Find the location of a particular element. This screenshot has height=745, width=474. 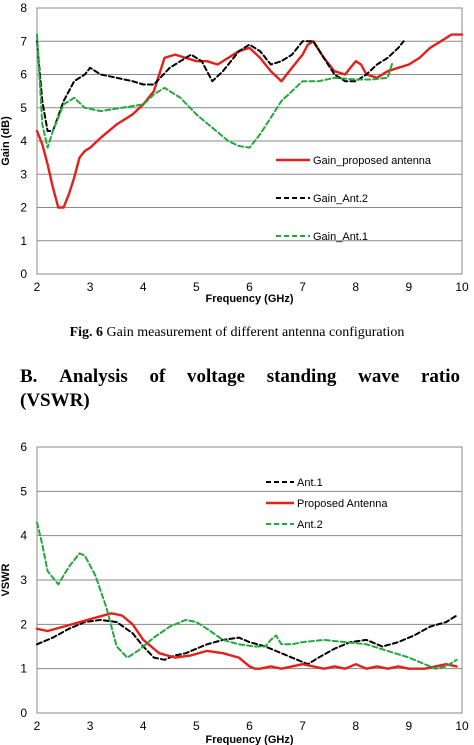

heading-word: standing is located at coordinates (301, 376).